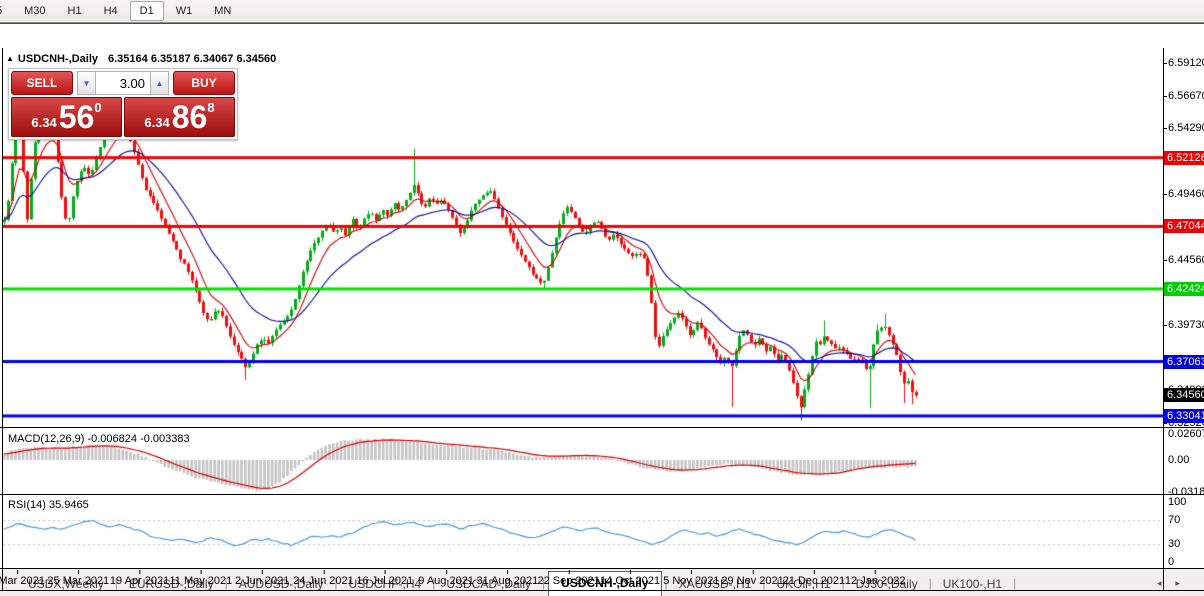 This screenshot has height=596, width=1204. Describe the element at coordinates (691, 578) in the screenshot. I see `date-tick-label: 5 Nov 2021` at that location.